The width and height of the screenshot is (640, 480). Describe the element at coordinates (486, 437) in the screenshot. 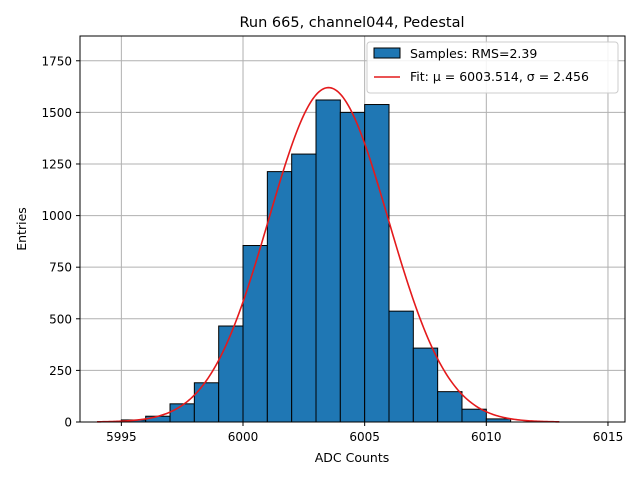

I see `x-tick-label: 6010` at that location.